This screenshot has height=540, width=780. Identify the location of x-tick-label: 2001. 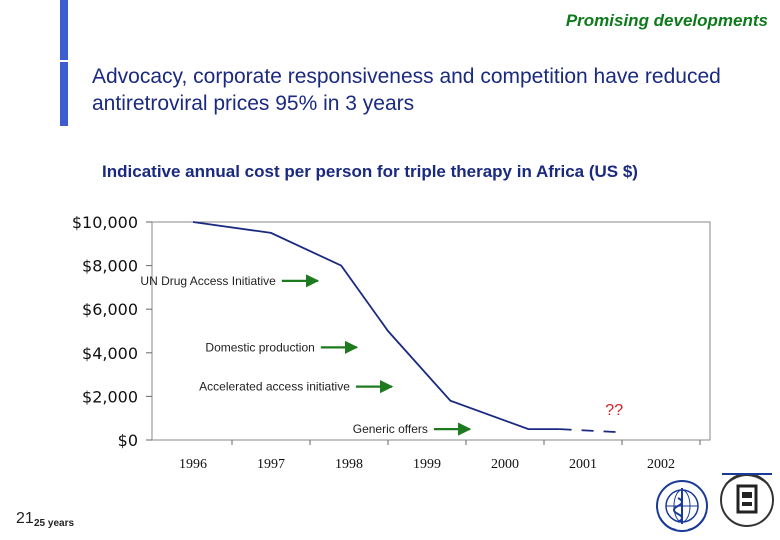
(583, 464).